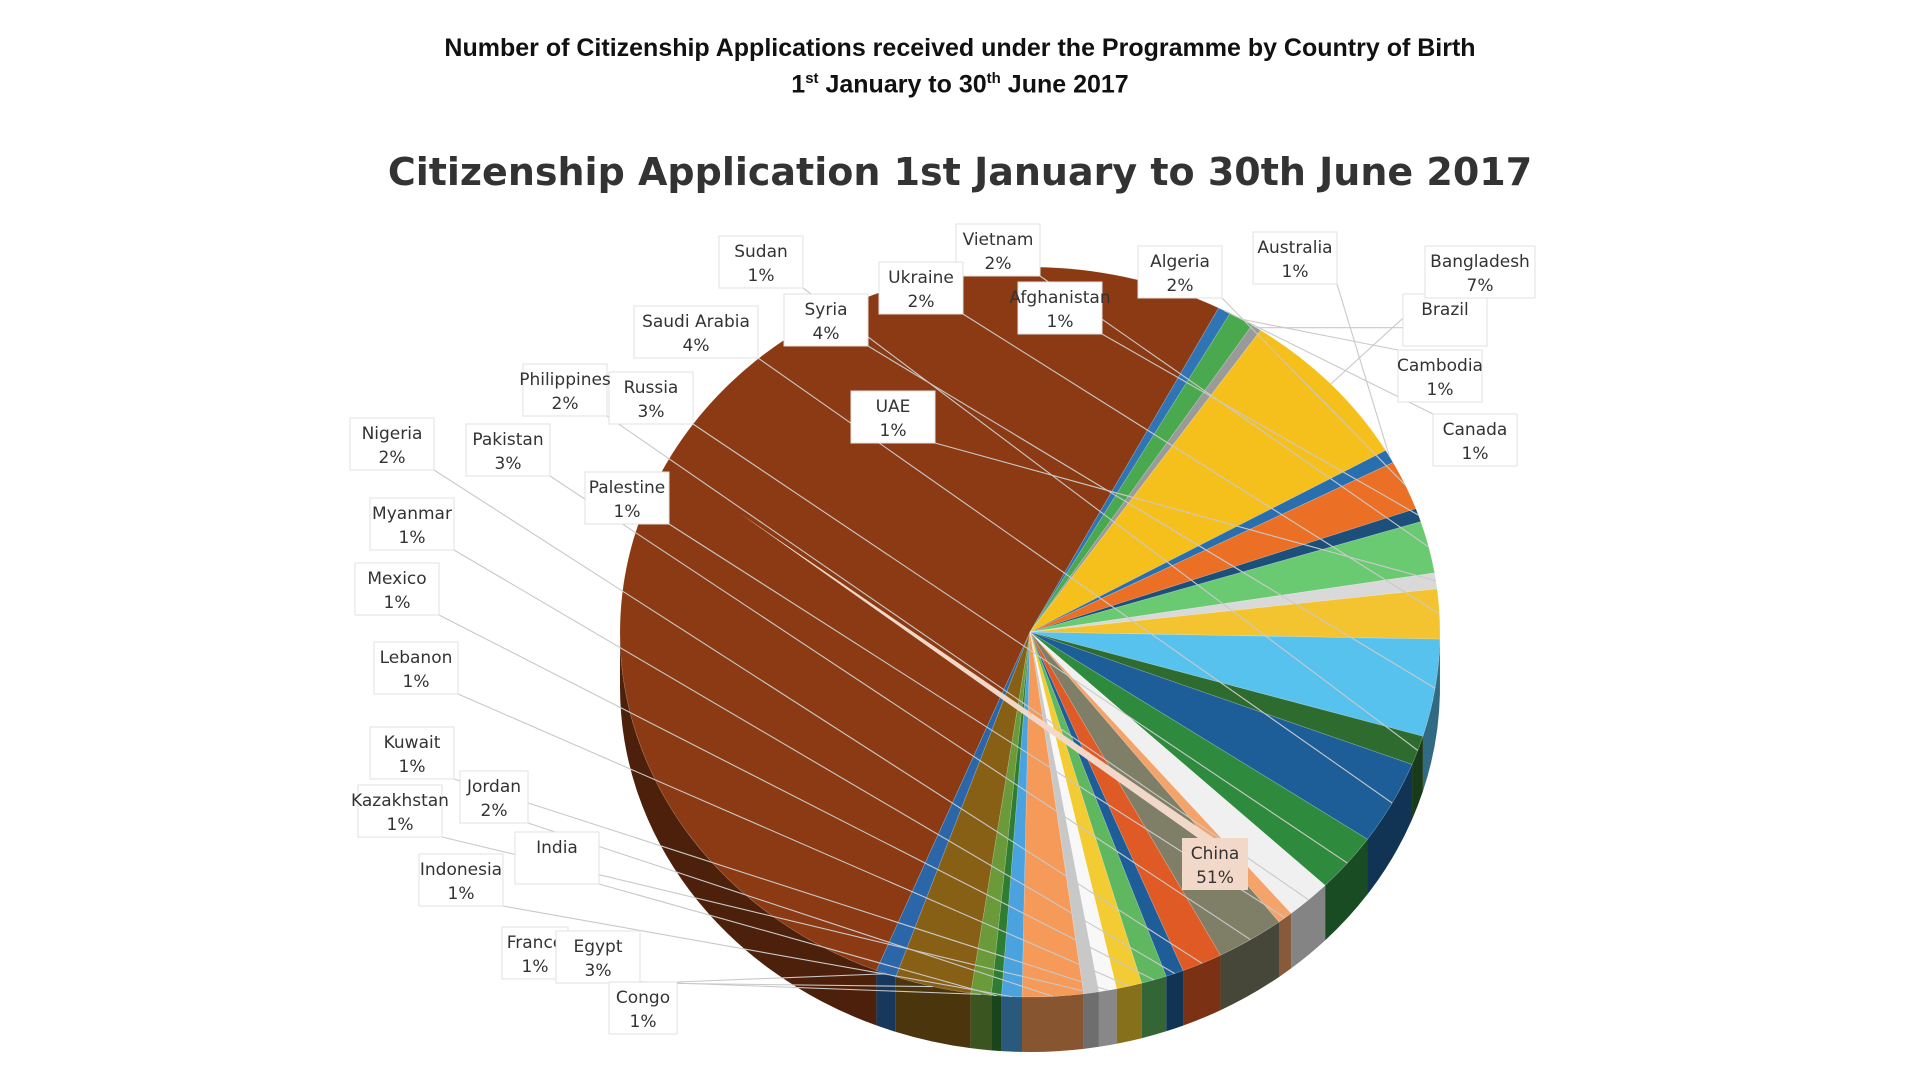 This screenshot has height=1080, width=1920. Describe the element at coordinates (643, 1022) in the screenshot. I see `label-value-congo: 1%` at that location.